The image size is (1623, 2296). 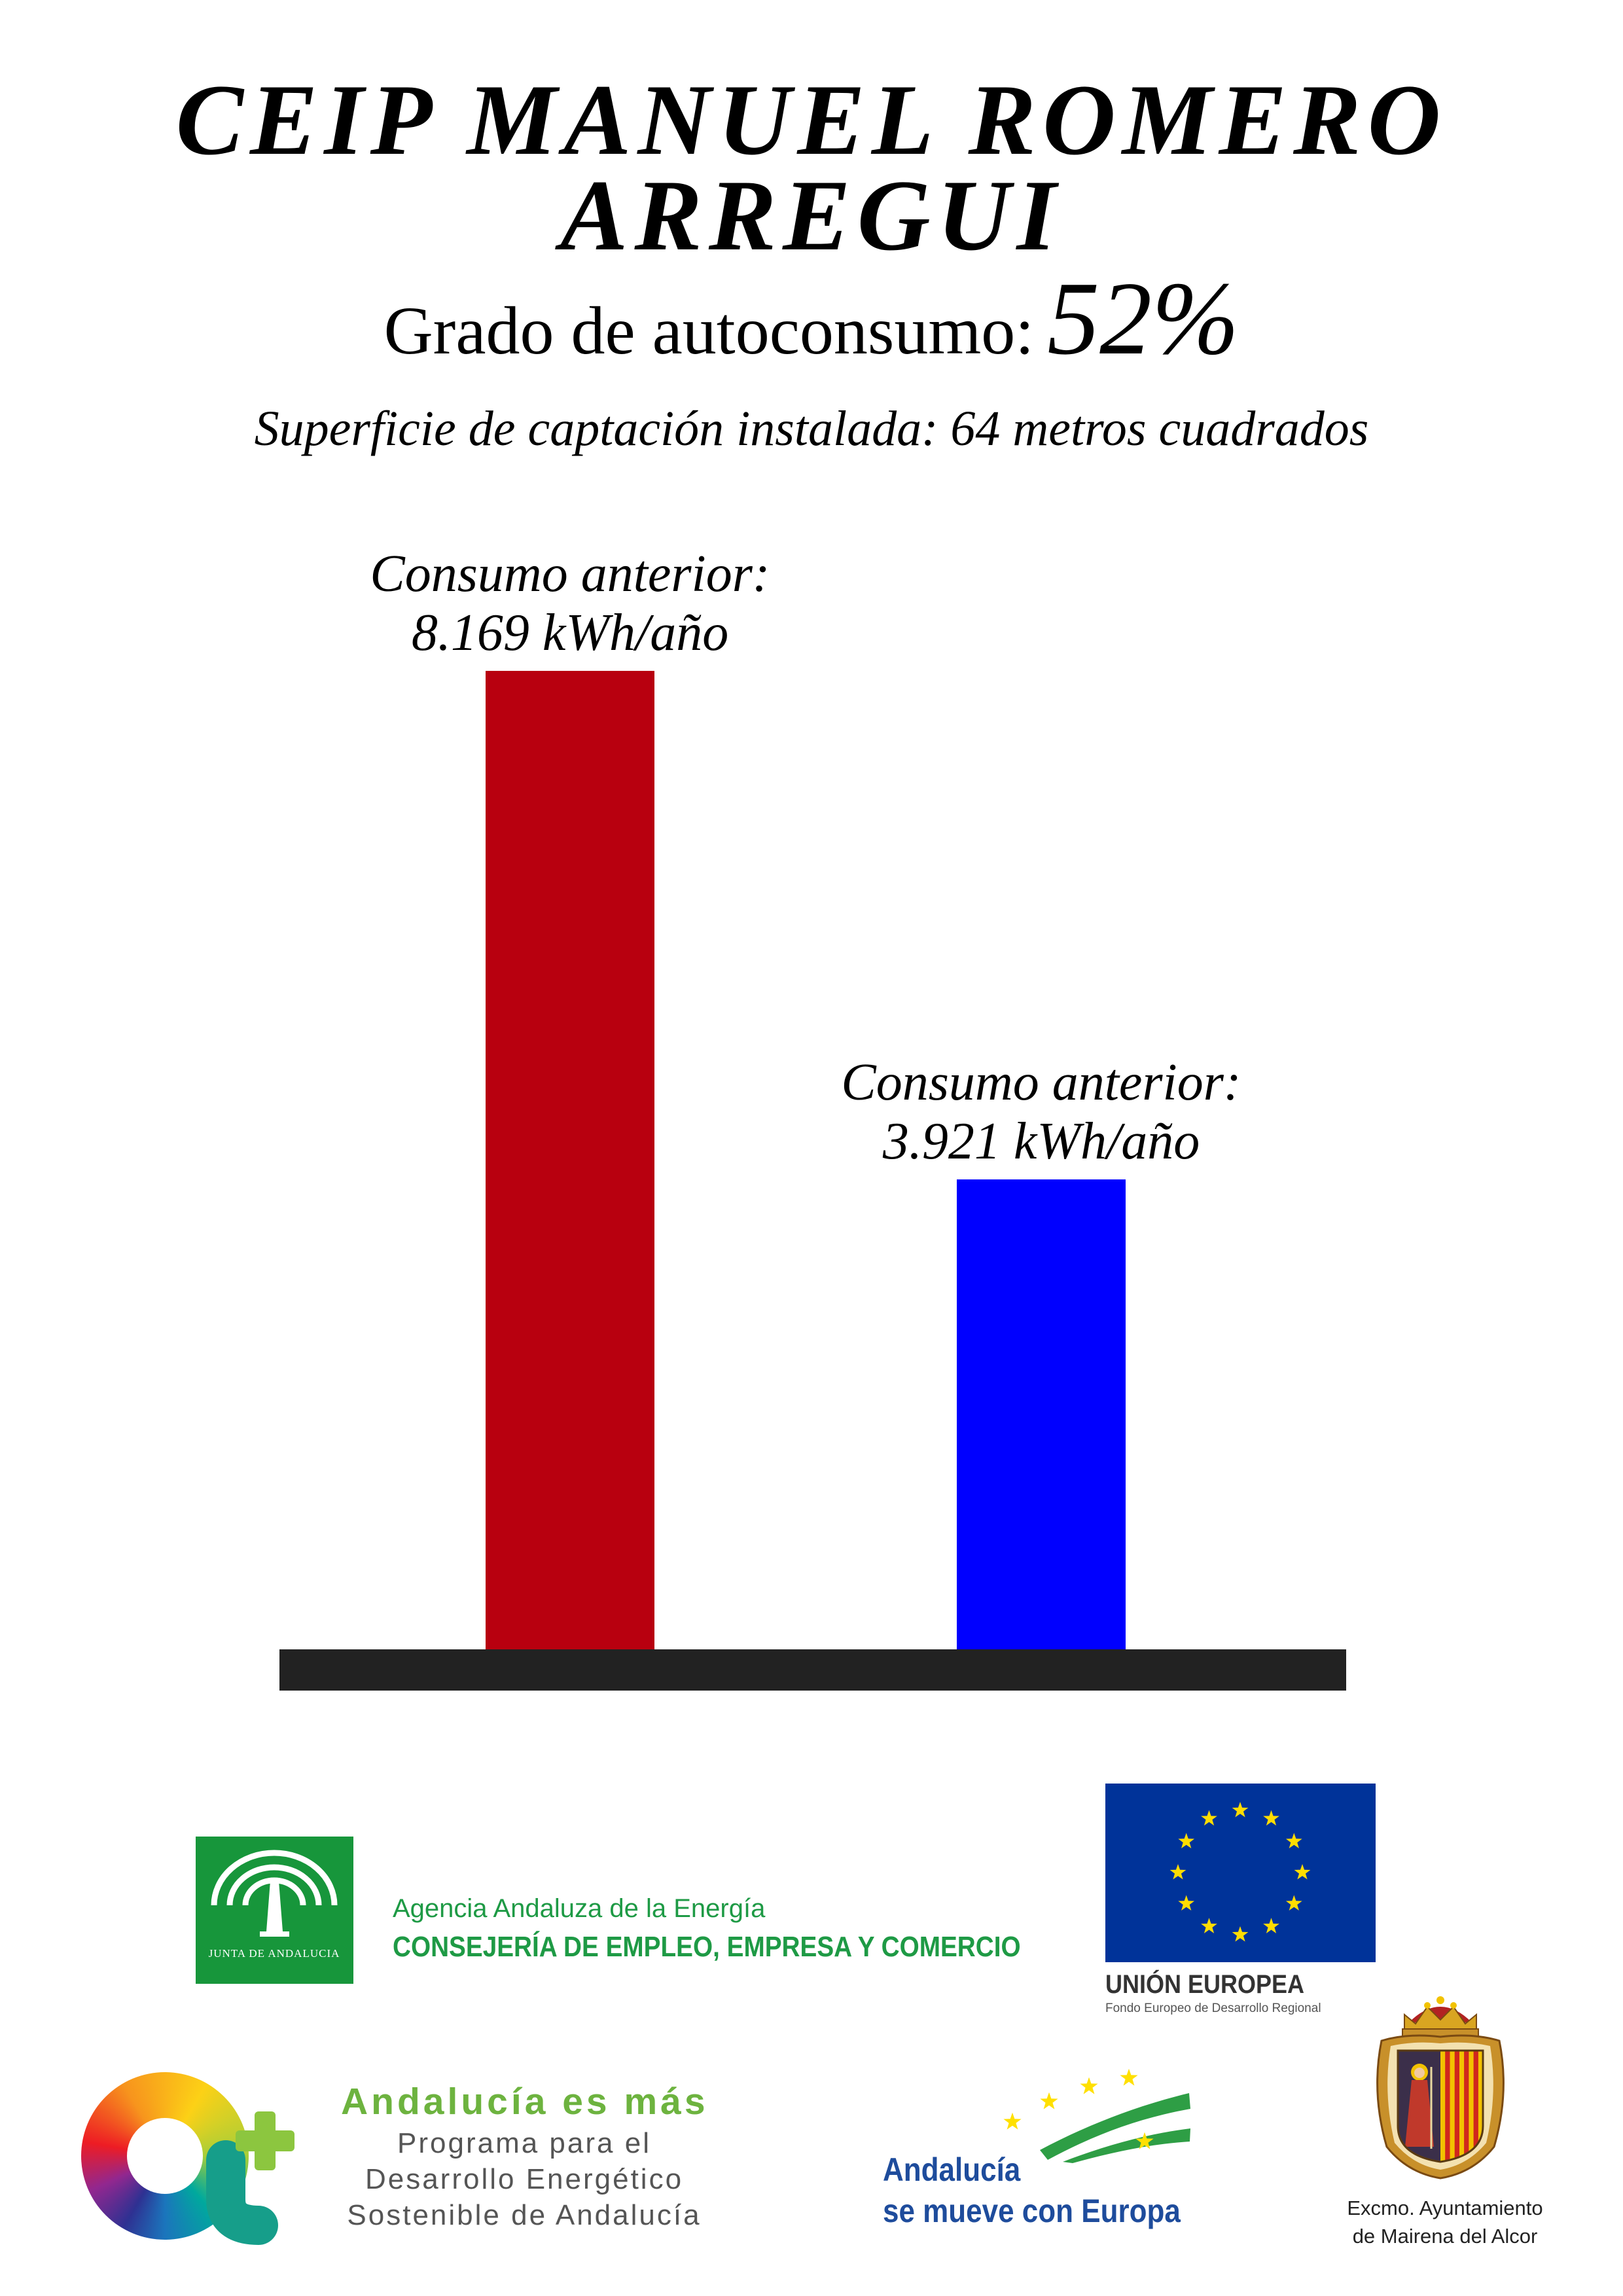 I want to click on aem-line-1: Programa para el, so click(x=524, y=2143).